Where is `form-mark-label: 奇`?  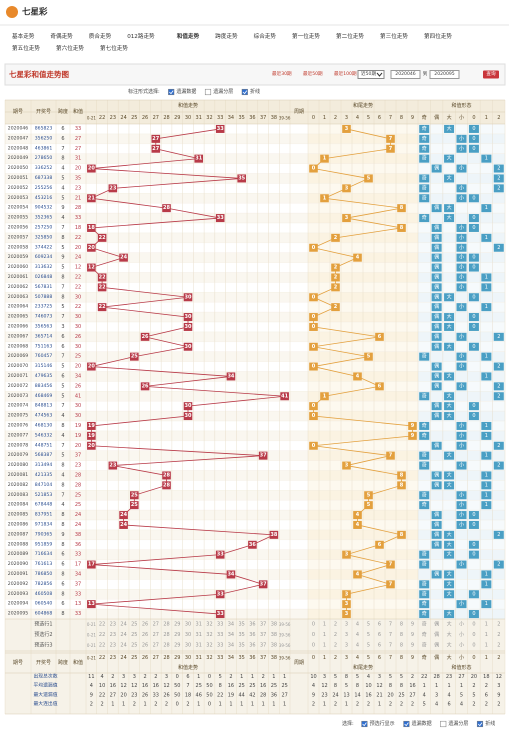 form-mark-label: 奇 is located at coordinates (424, 465).